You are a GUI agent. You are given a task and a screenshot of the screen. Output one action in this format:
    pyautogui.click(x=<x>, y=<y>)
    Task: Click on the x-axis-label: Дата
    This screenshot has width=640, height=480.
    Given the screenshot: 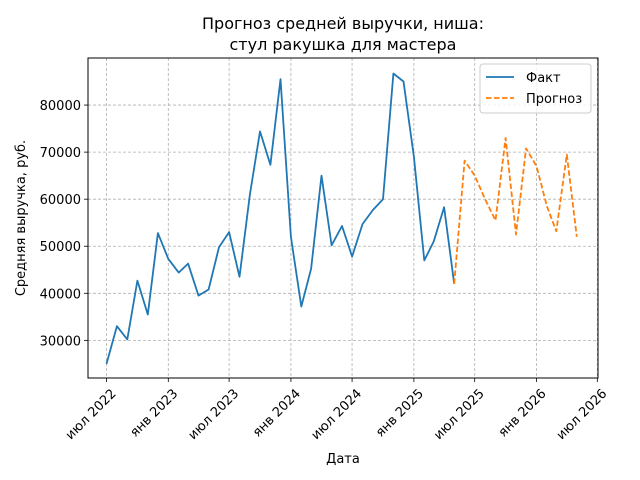 What is the action you would take?
    pyautogui.click(x=343, y=459)
    